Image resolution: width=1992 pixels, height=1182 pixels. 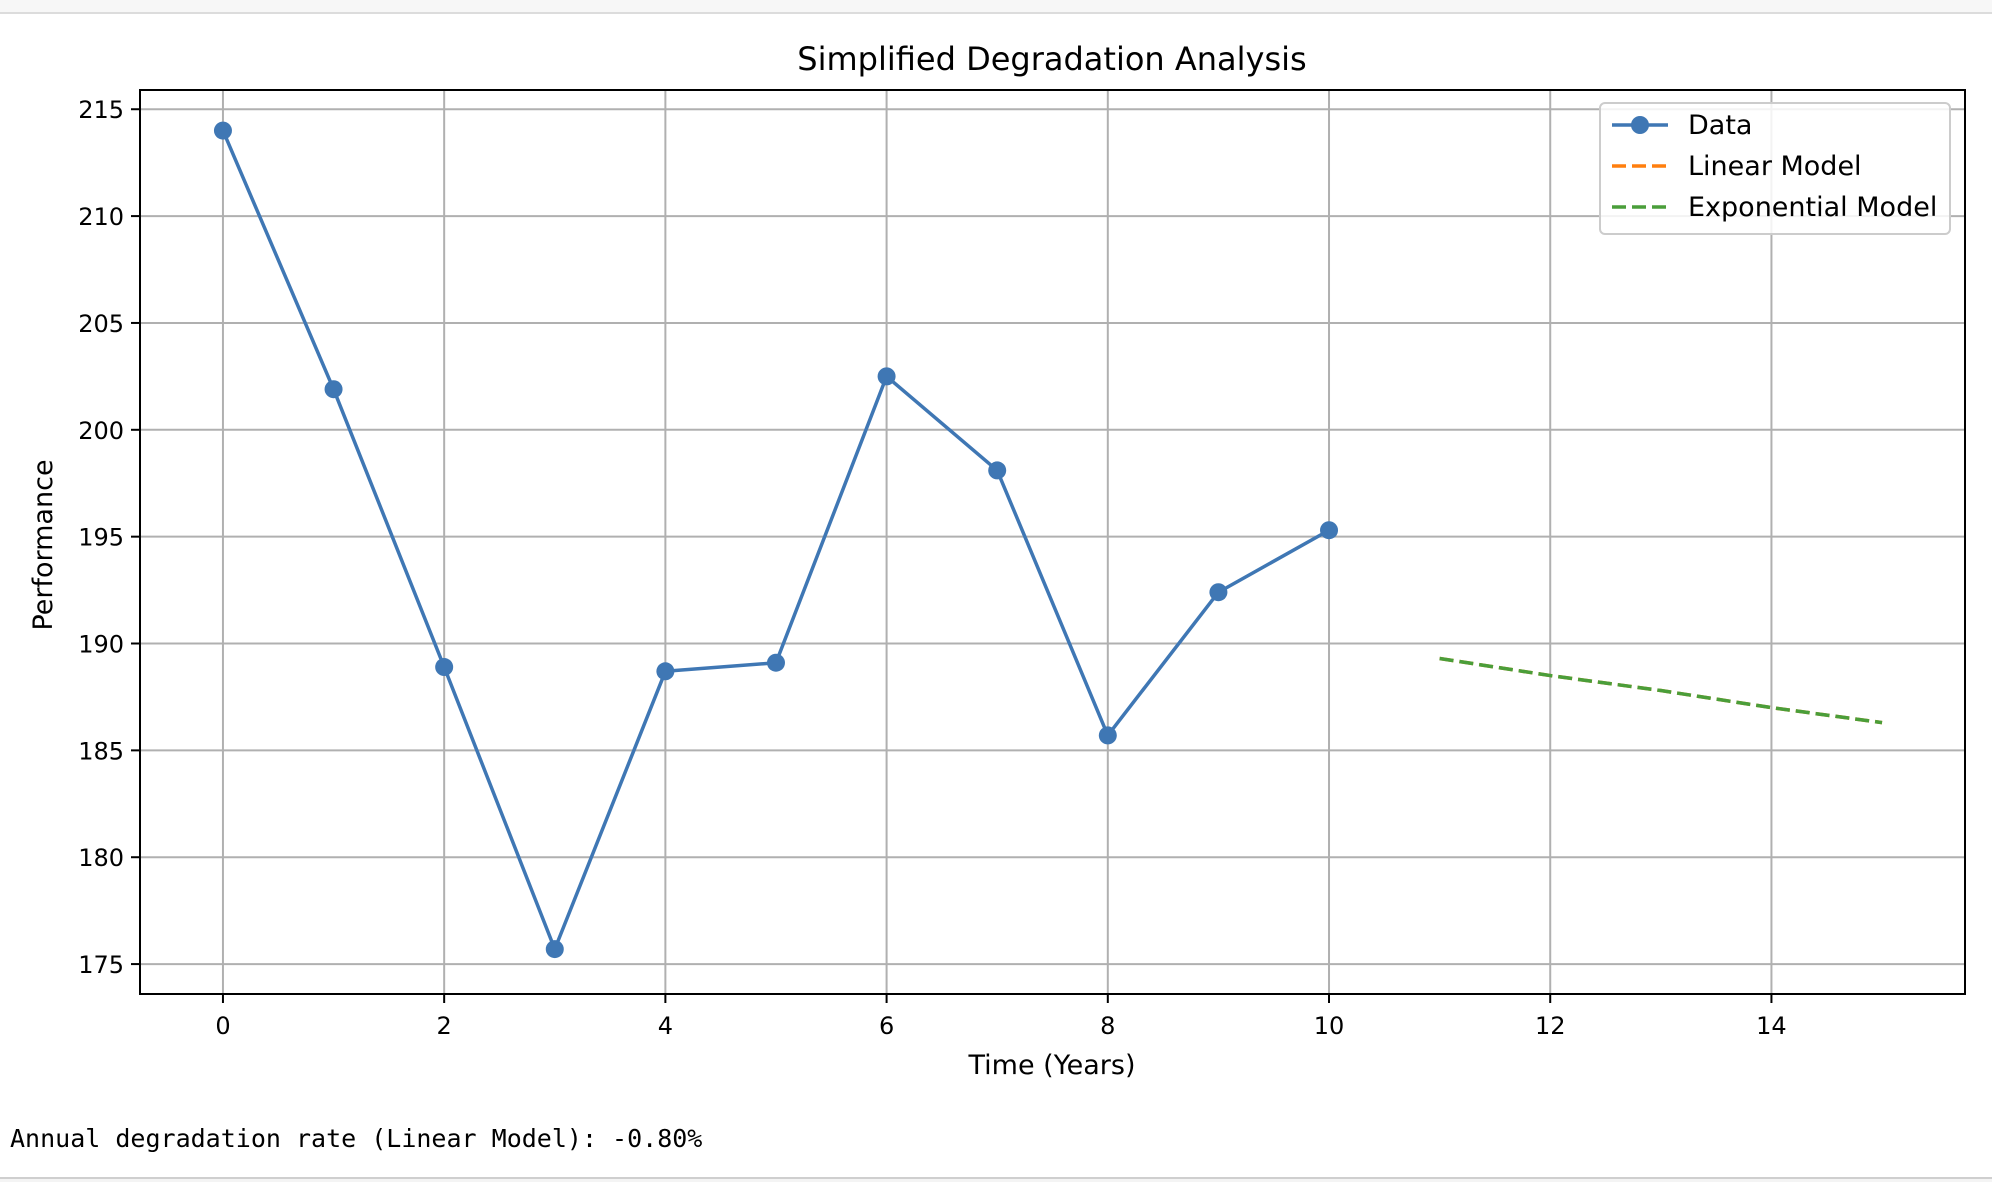 I want to click on x-tick-label: 14, so click(x=1771, y=1026).